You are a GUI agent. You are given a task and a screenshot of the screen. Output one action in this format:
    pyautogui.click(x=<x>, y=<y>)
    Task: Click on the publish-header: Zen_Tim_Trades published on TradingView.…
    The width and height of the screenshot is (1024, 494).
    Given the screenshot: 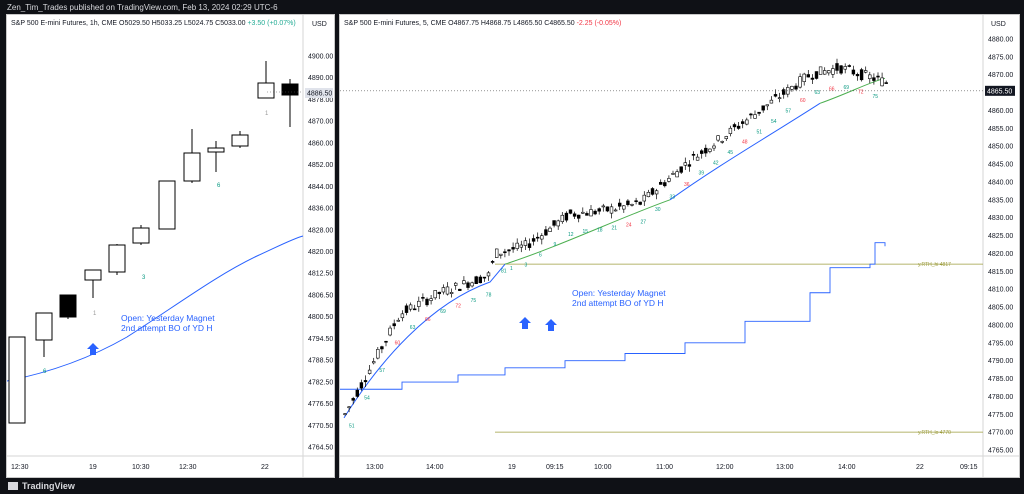 What is the action you would take?
    pyautogui.click(x=512, y=7)
    